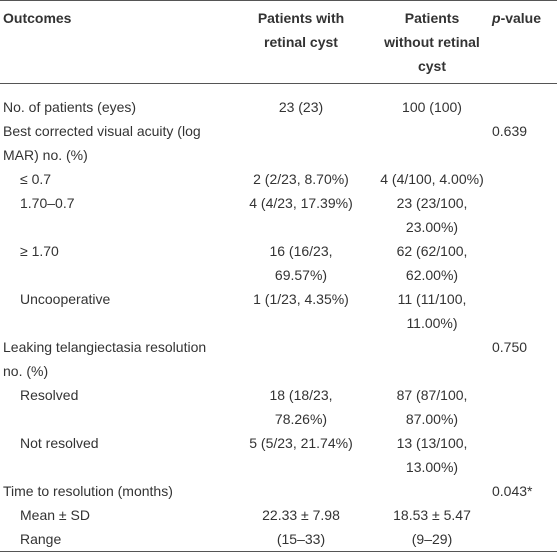 This screenshot has height=558, width=557. I want to click on cell-text: 5 (5/23, 21.74%), so click(301, 443).